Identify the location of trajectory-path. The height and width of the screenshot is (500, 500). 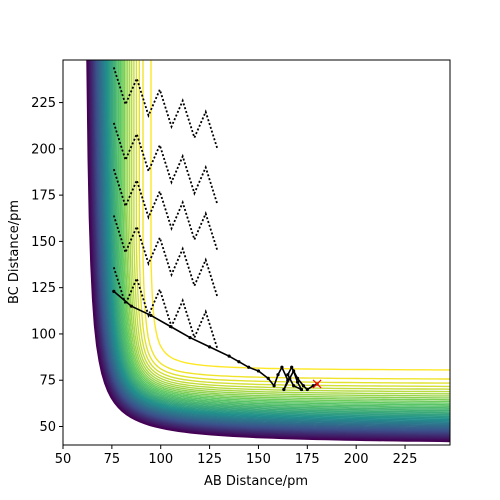
(215, 341).